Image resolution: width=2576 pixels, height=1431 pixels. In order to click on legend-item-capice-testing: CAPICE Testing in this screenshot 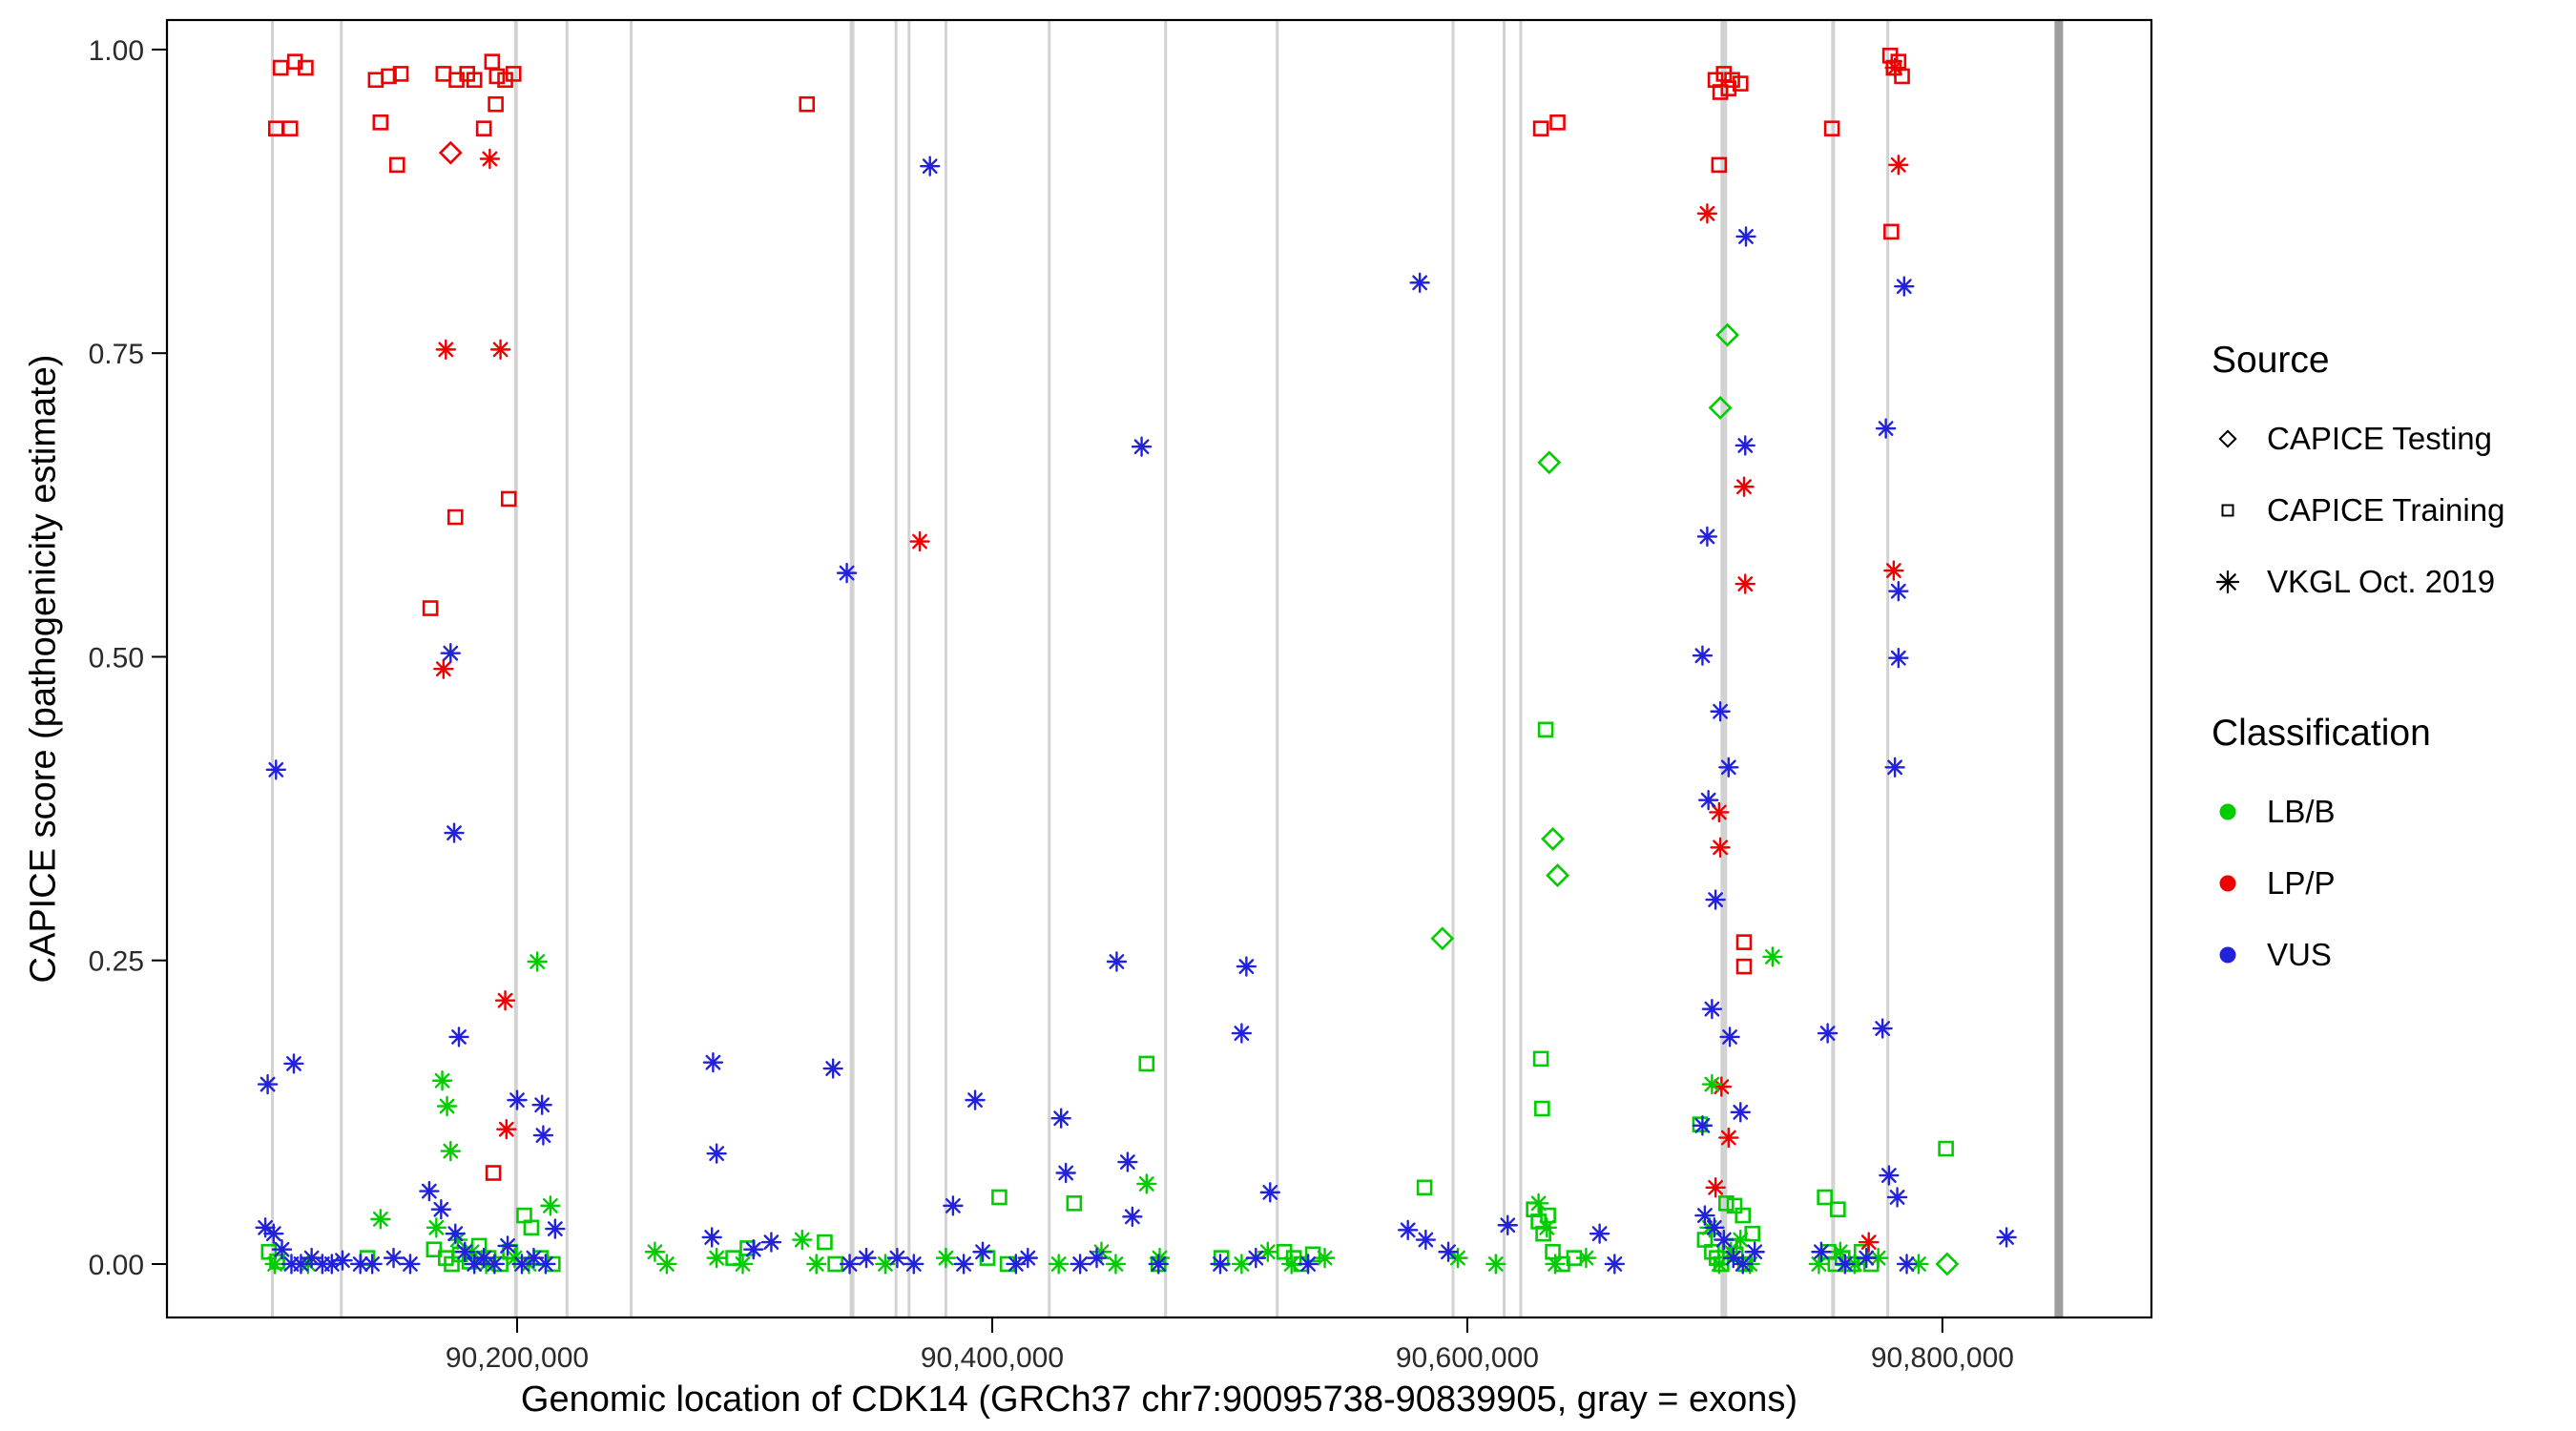, I will do `click(2394, 439)`.